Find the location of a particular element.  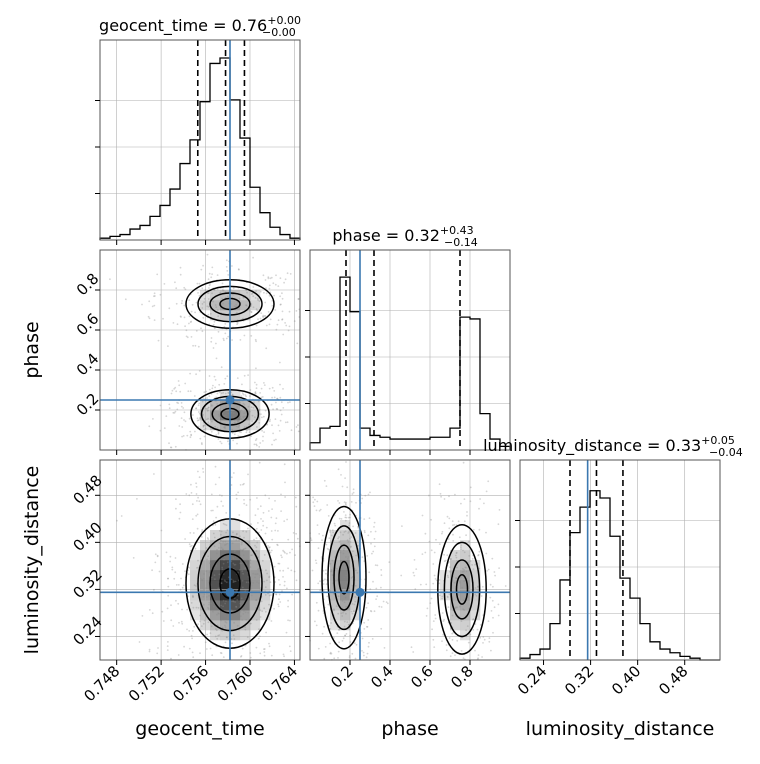

xlabel-geocent-time: geocent_time is located at coordinates (199, 729).